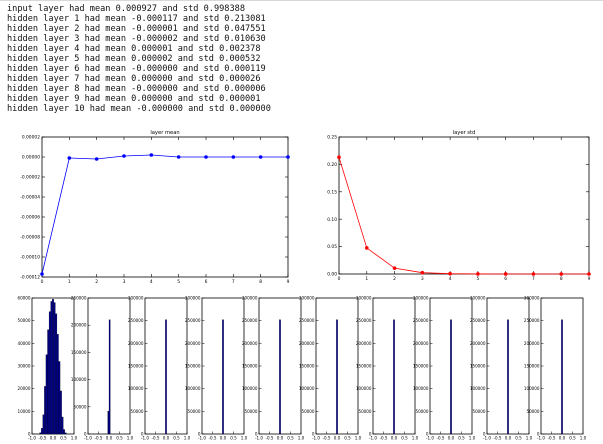  Describe the element at coordinates (31, 158) in the screenshot. I see `y-tick-label: 0.00000` at that location.